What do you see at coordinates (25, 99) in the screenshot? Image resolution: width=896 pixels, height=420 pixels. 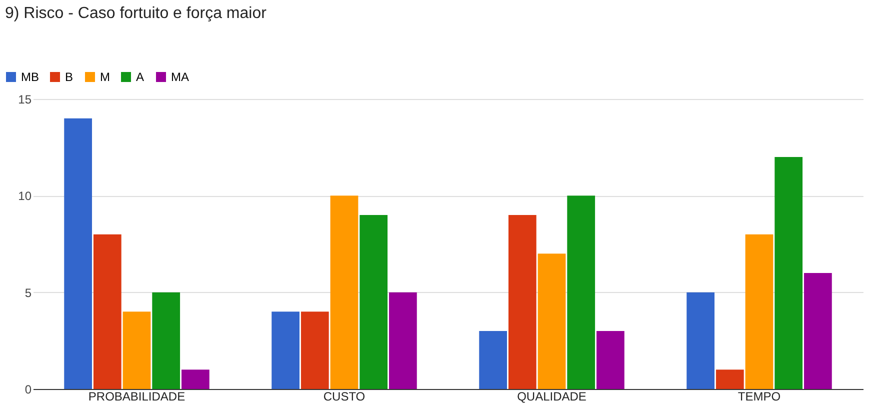 I see `y-tick-label: 15` at bounding box center [25, 99].